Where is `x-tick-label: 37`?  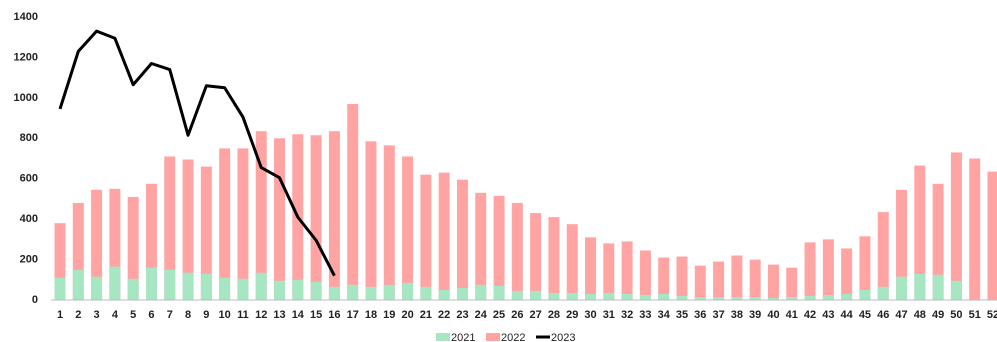 x-tick-label: 37 is located at coordinates (718, 315).